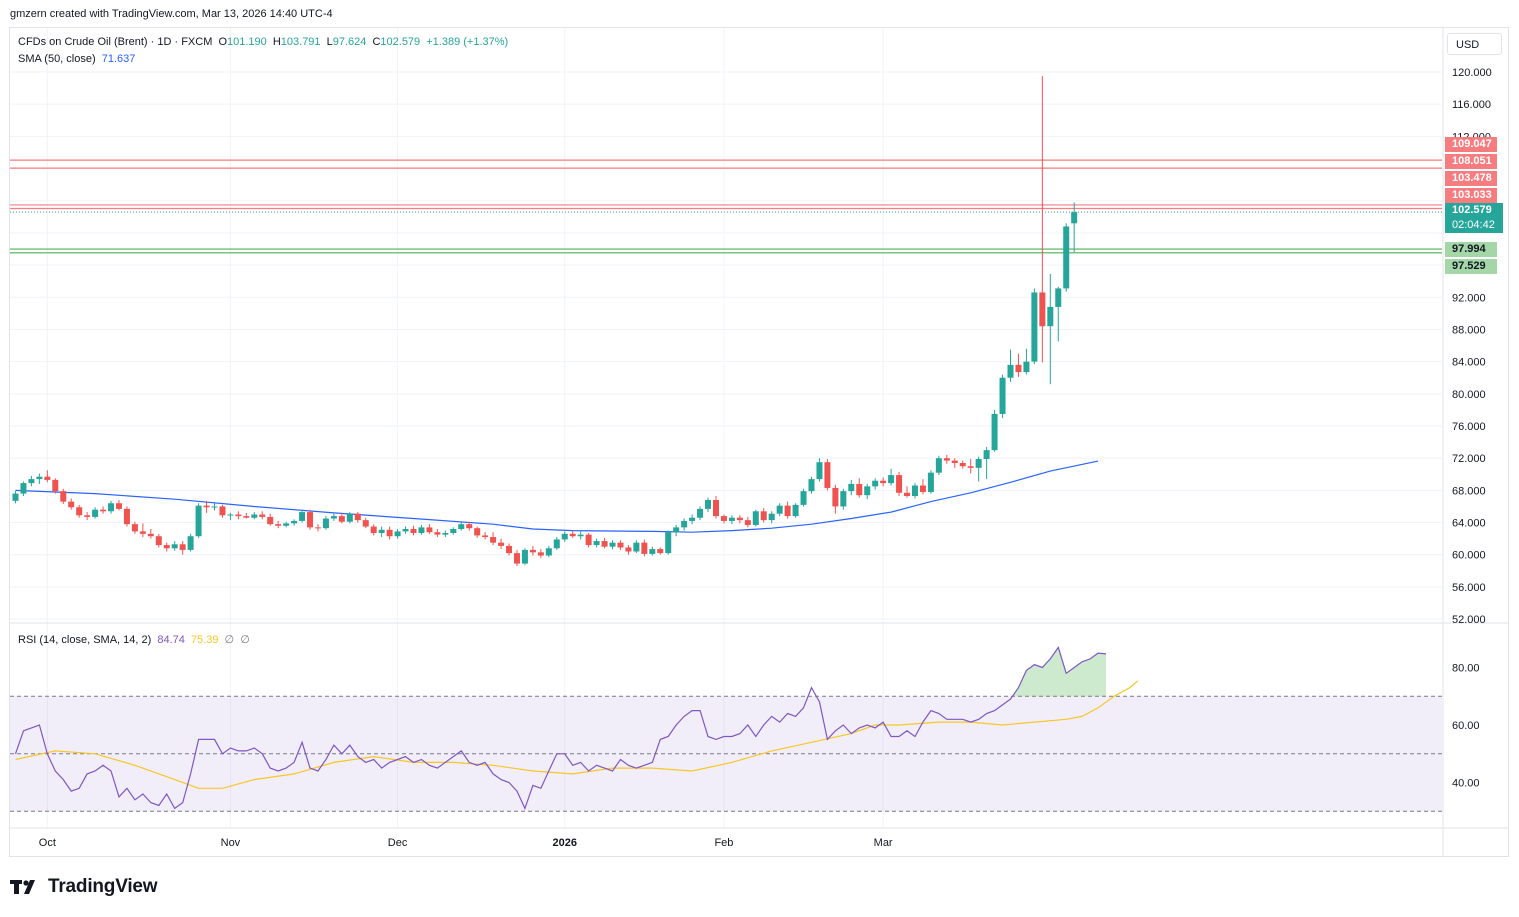 This screenshot has height=917, width=1519. I want to click on level-tag-103-033: 103.033, so click(1471, 195).